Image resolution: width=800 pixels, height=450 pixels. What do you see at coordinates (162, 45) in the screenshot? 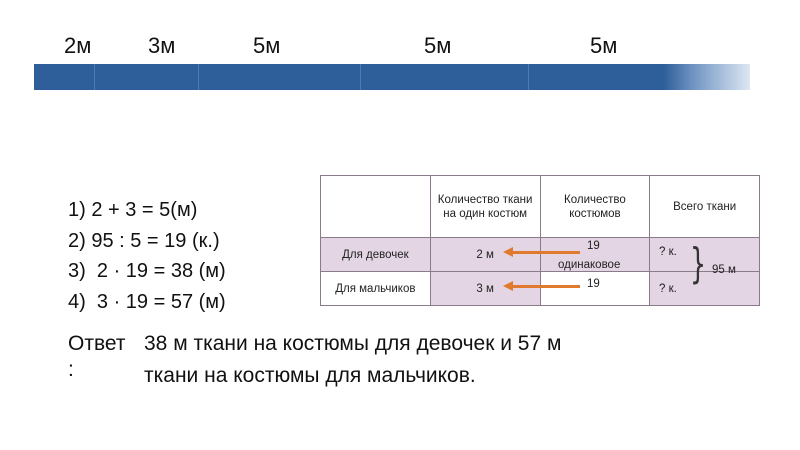
I see `segment-label-2: 3м` at bounding box center [162, 45].